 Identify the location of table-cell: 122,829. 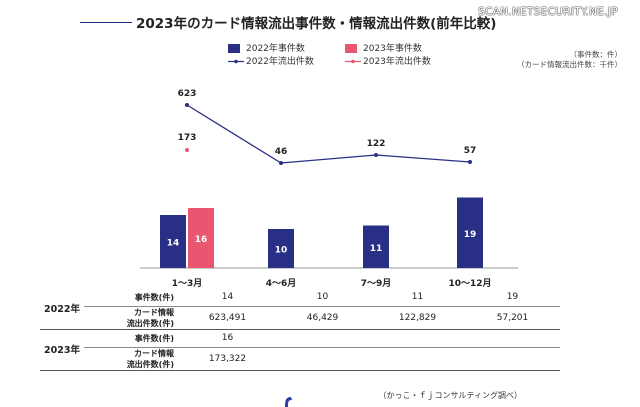
(417, 318).